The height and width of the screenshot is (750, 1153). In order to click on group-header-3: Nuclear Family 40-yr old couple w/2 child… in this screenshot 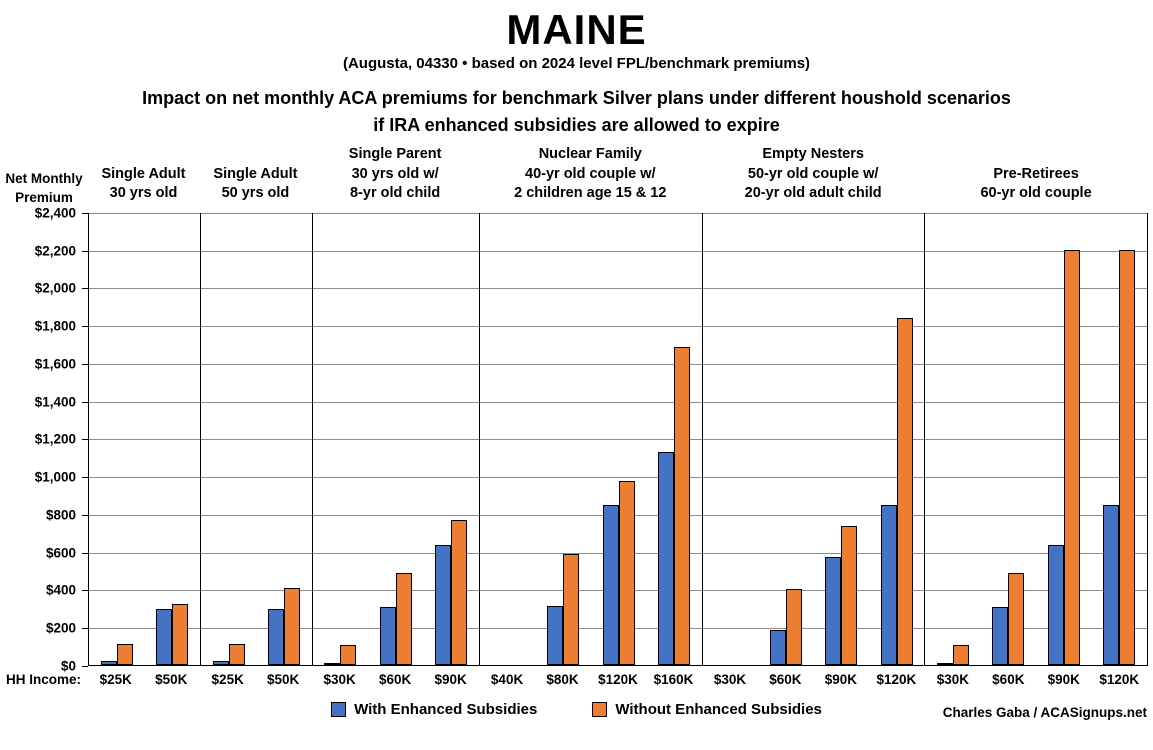, I will do `click(590, 174)`.